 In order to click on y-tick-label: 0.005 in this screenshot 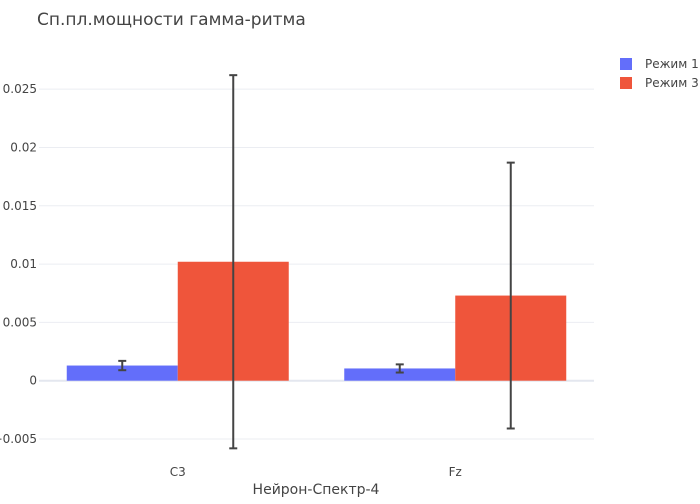, I will do `click(20, 322)`.